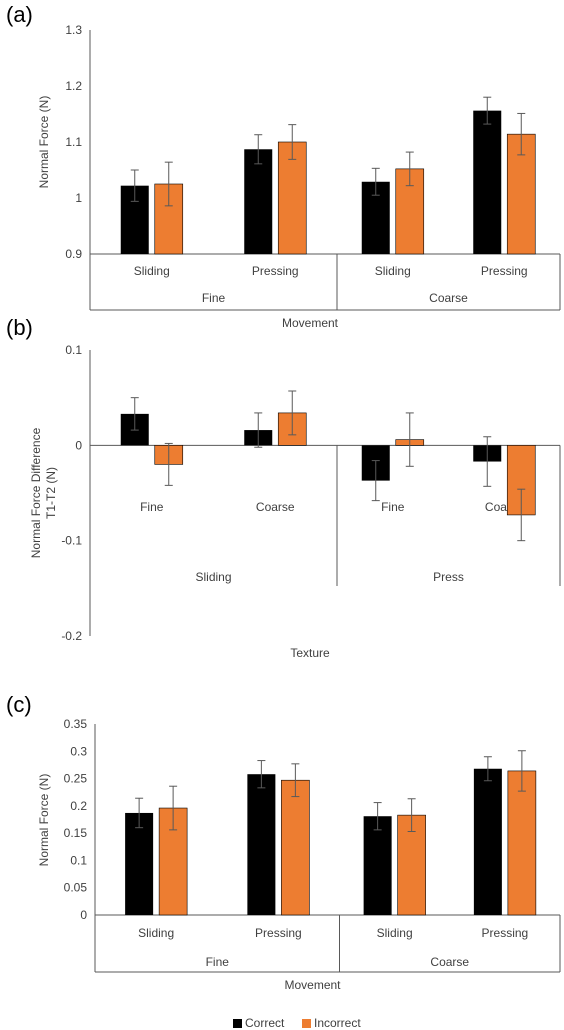 The height and width of the screenshot is (1030, 564). What do you see at coordinates (213, 577) in the screenshot?
I see `group-label: Sliding` at bounding box center [213, 577].